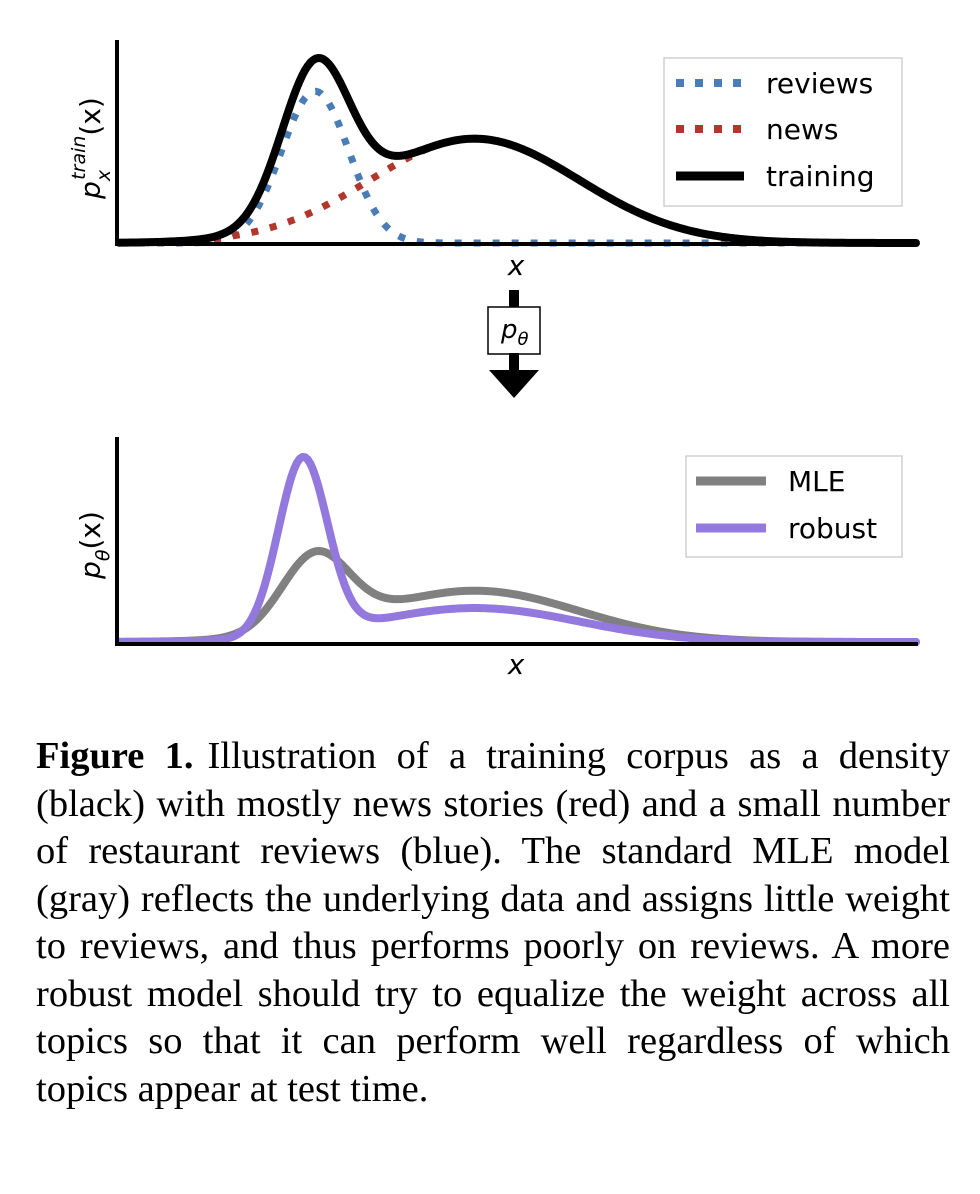  Describe the element at coordinates (816, 481) in the screenshot. I see `legend-label-mle: MLE` at that location.